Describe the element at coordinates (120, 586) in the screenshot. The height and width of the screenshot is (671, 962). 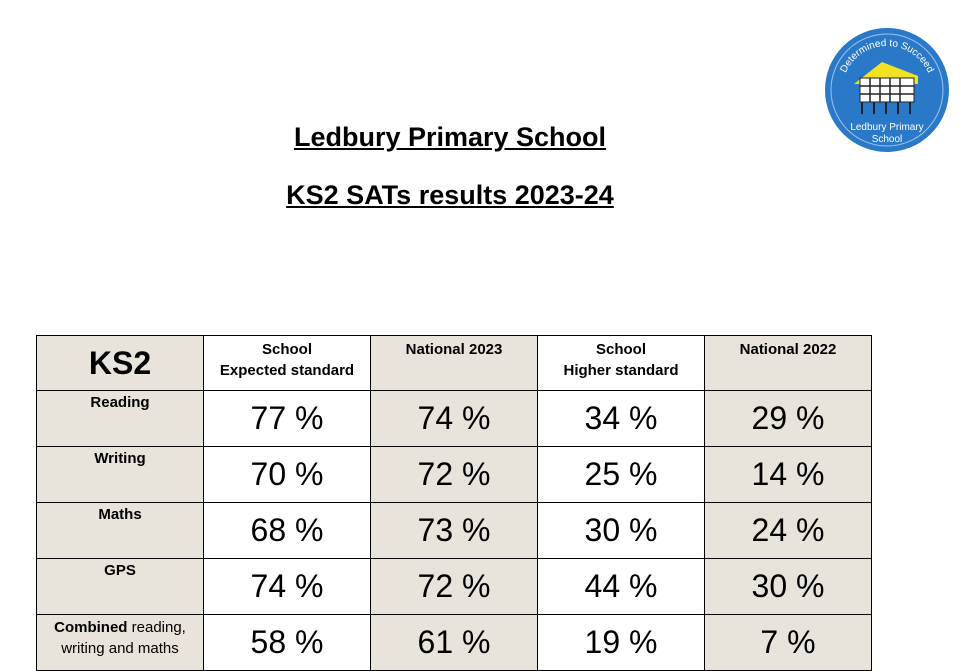
I see `row-label: GPS` at that location.